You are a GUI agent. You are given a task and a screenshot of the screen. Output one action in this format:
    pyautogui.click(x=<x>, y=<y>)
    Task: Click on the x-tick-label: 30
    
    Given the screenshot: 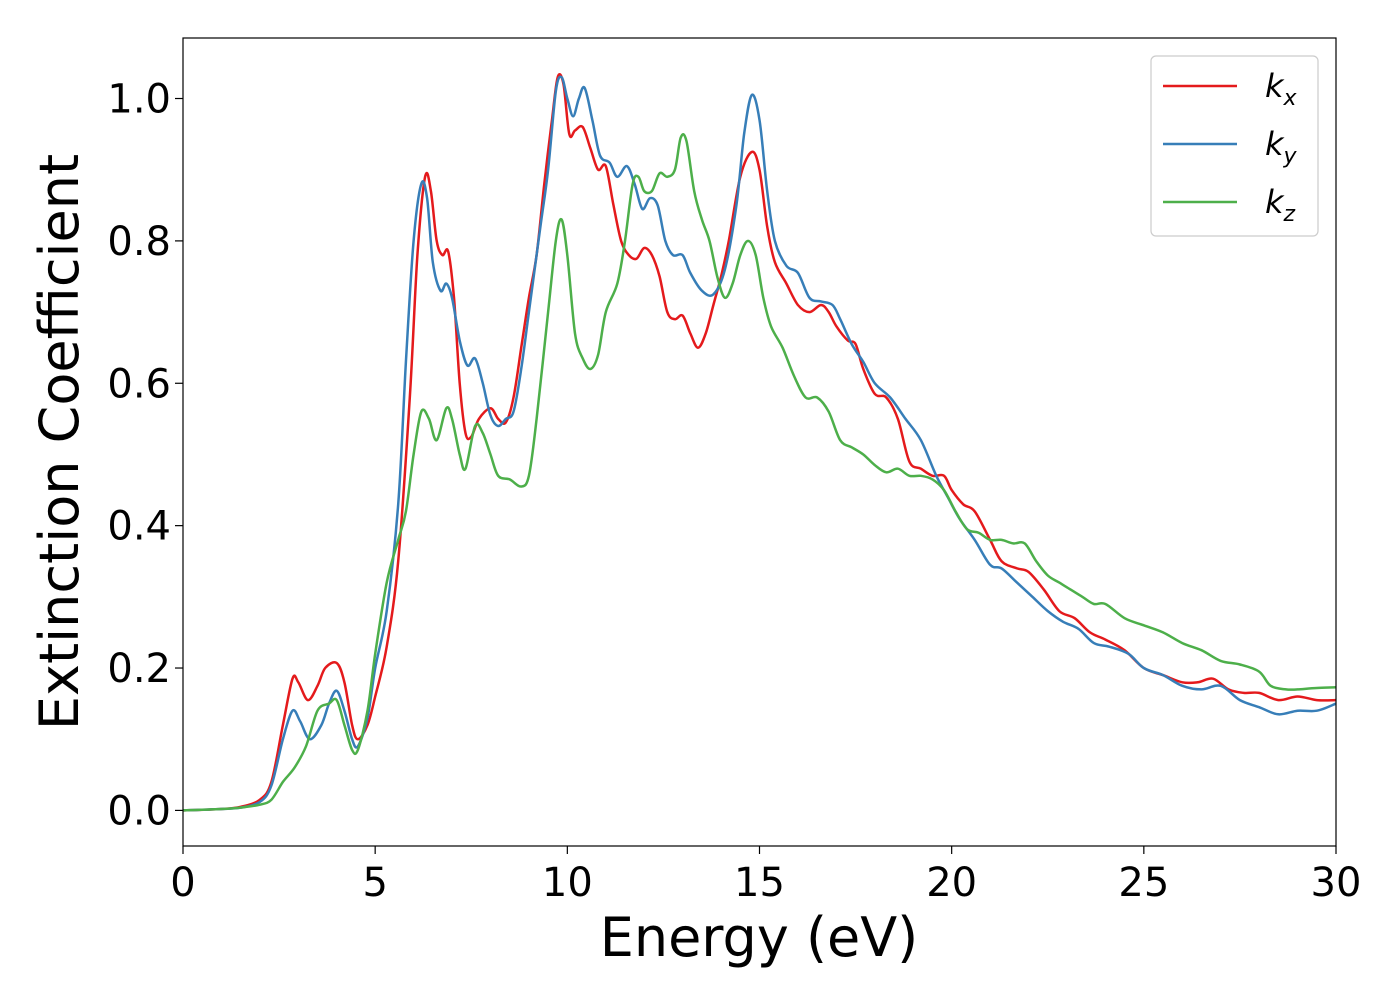 What is the action you would take?
    pyautogui.click(x=1336, y=883)
    